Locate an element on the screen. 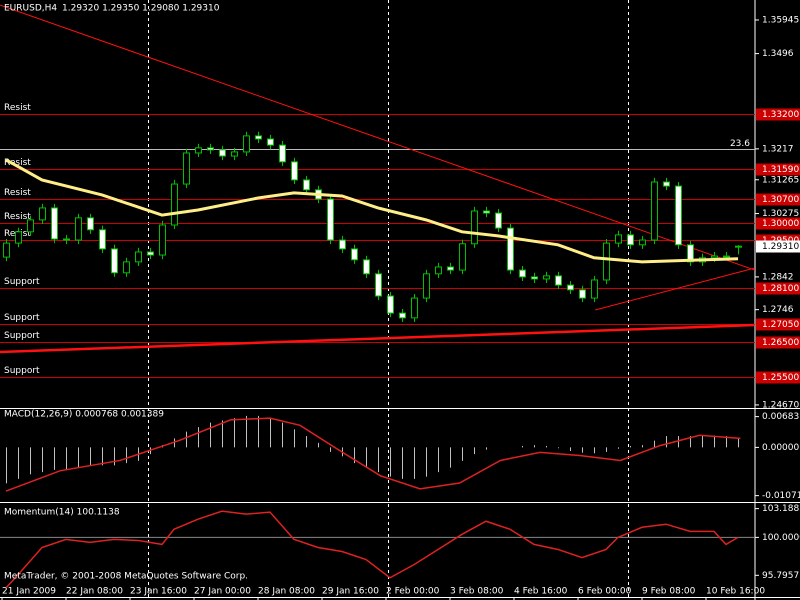 This screenshot has width=800, height=600. y-tick-label: 1.2746 is located at coordinates (778, 310).